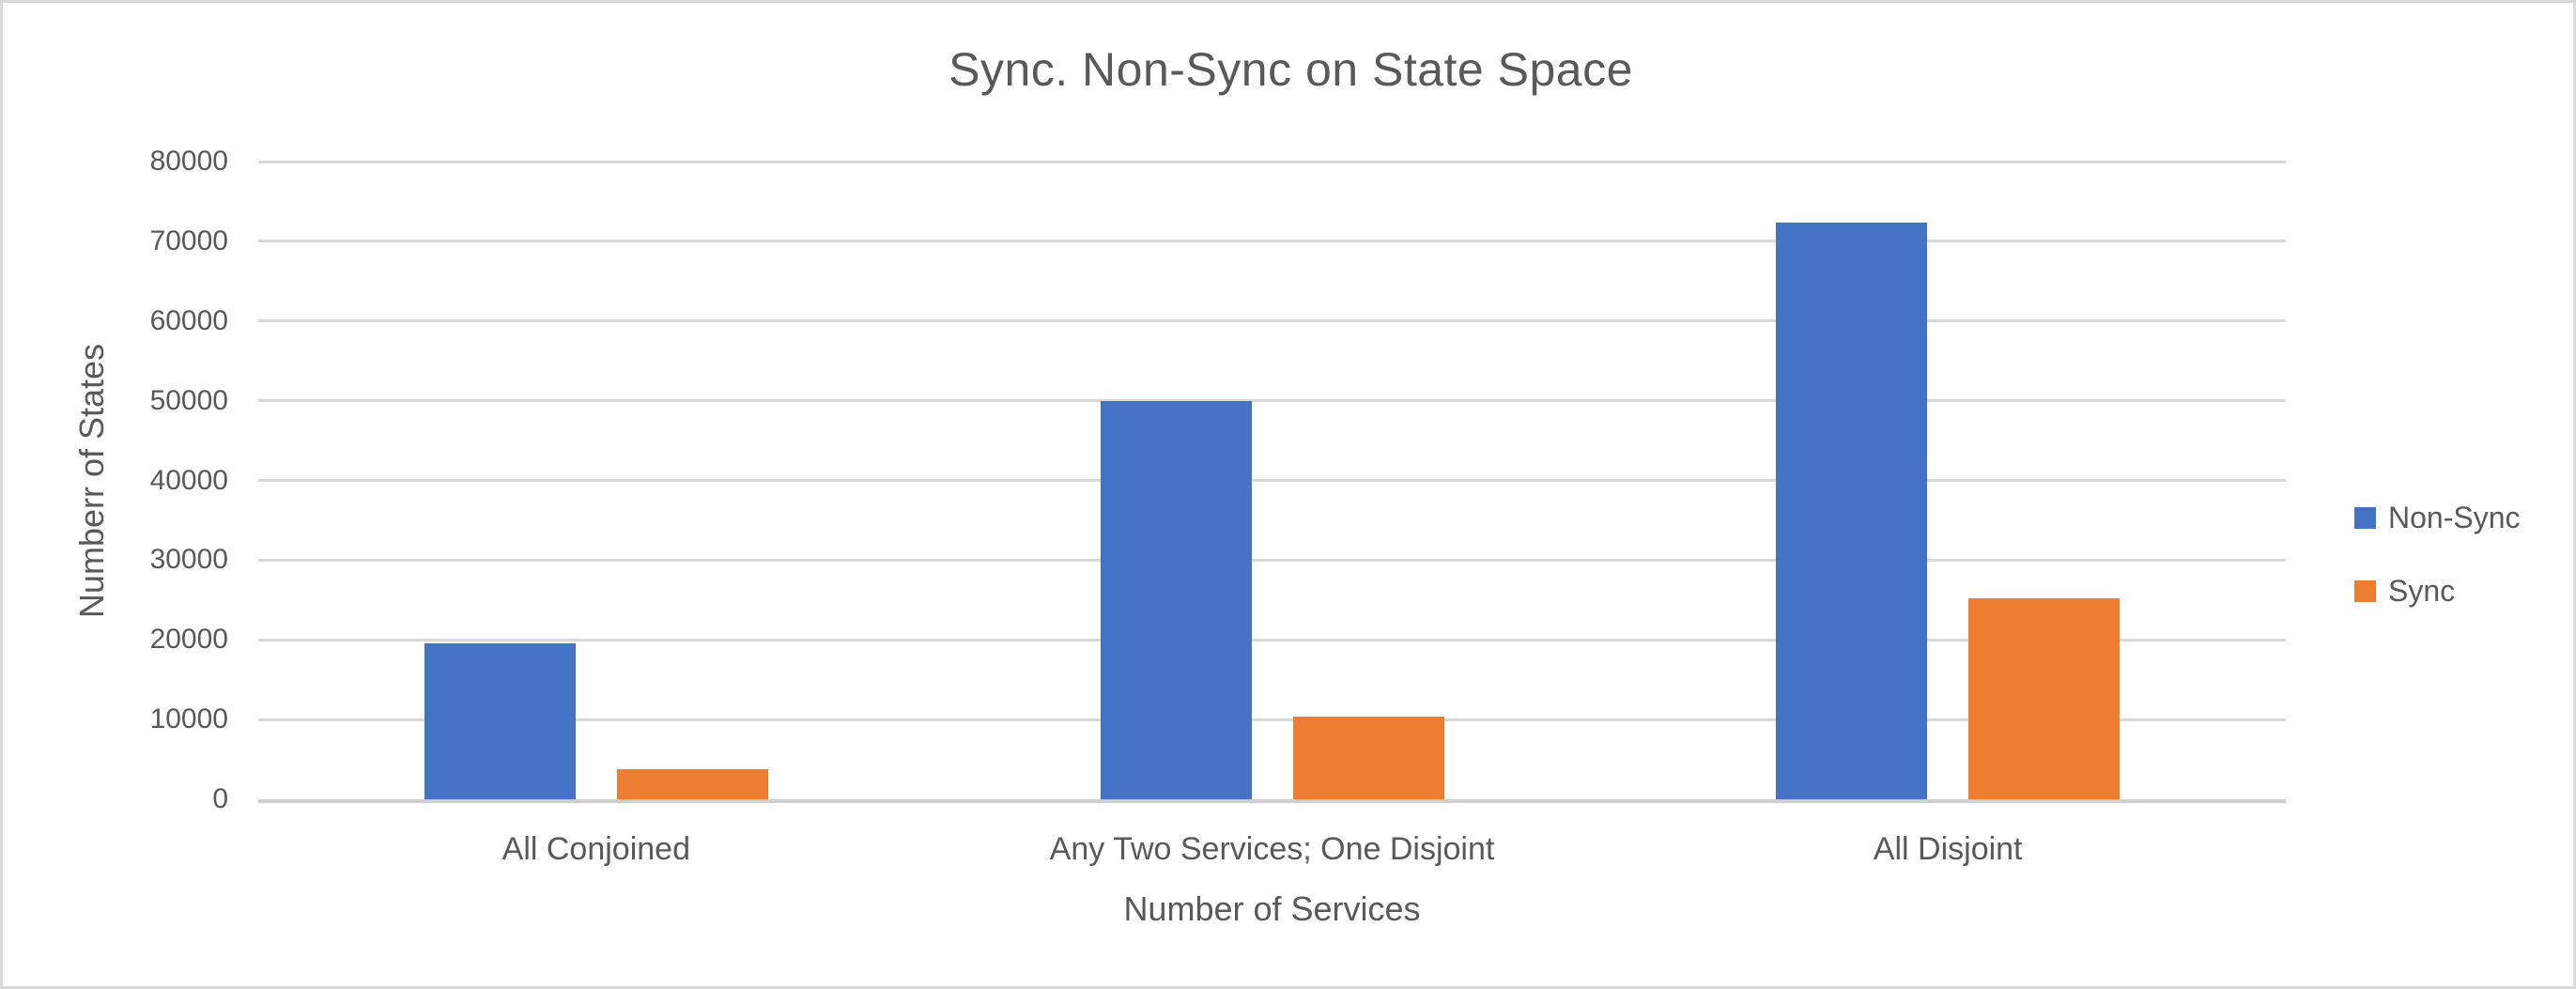 This screenshot has width=2576, height=989. What do you see at coordinates (1291, 69) in the screenshot?
I see `chart-title: Sync. Non-Sync on State Space` at bounding box center [1291, 69].